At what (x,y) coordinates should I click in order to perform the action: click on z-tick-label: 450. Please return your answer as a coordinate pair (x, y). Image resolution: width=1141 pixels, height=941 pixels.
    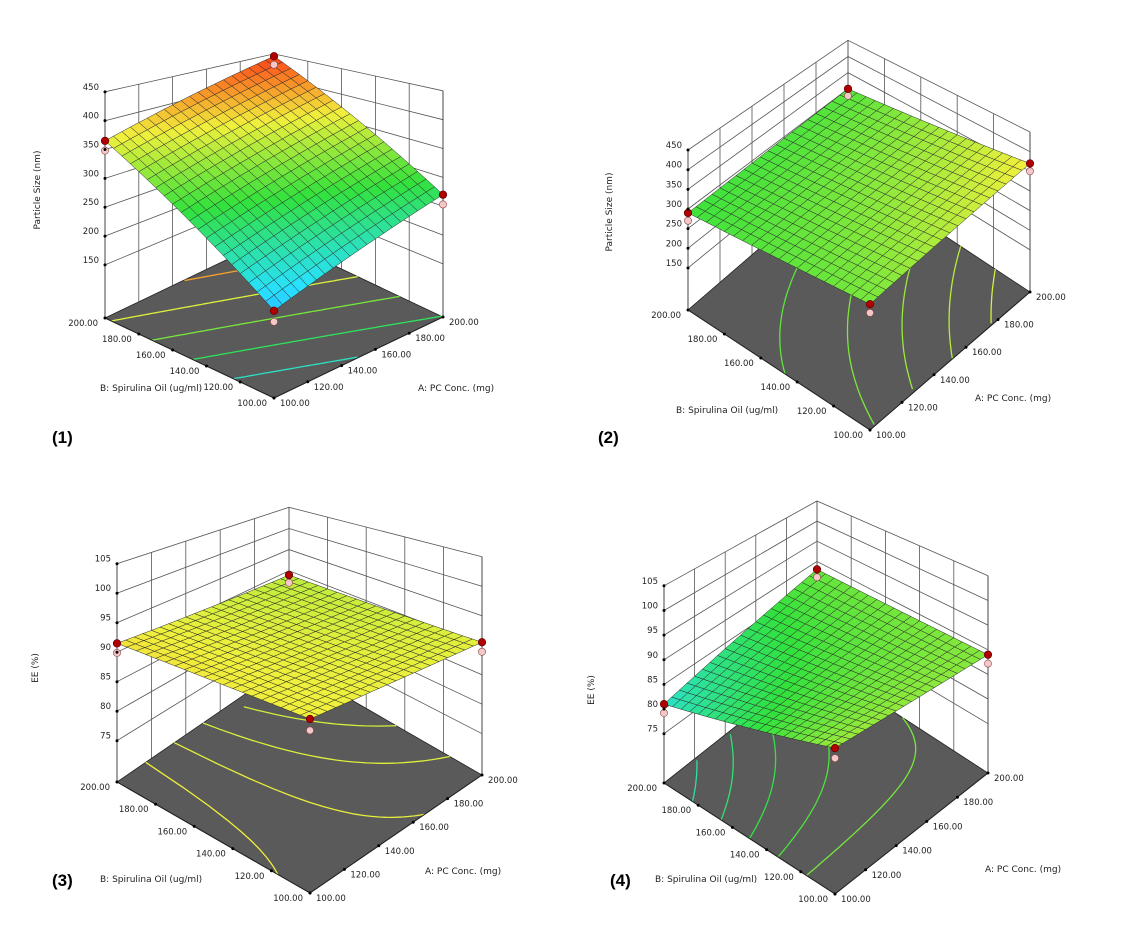
    Looking at the image, I should click on (674, 146).